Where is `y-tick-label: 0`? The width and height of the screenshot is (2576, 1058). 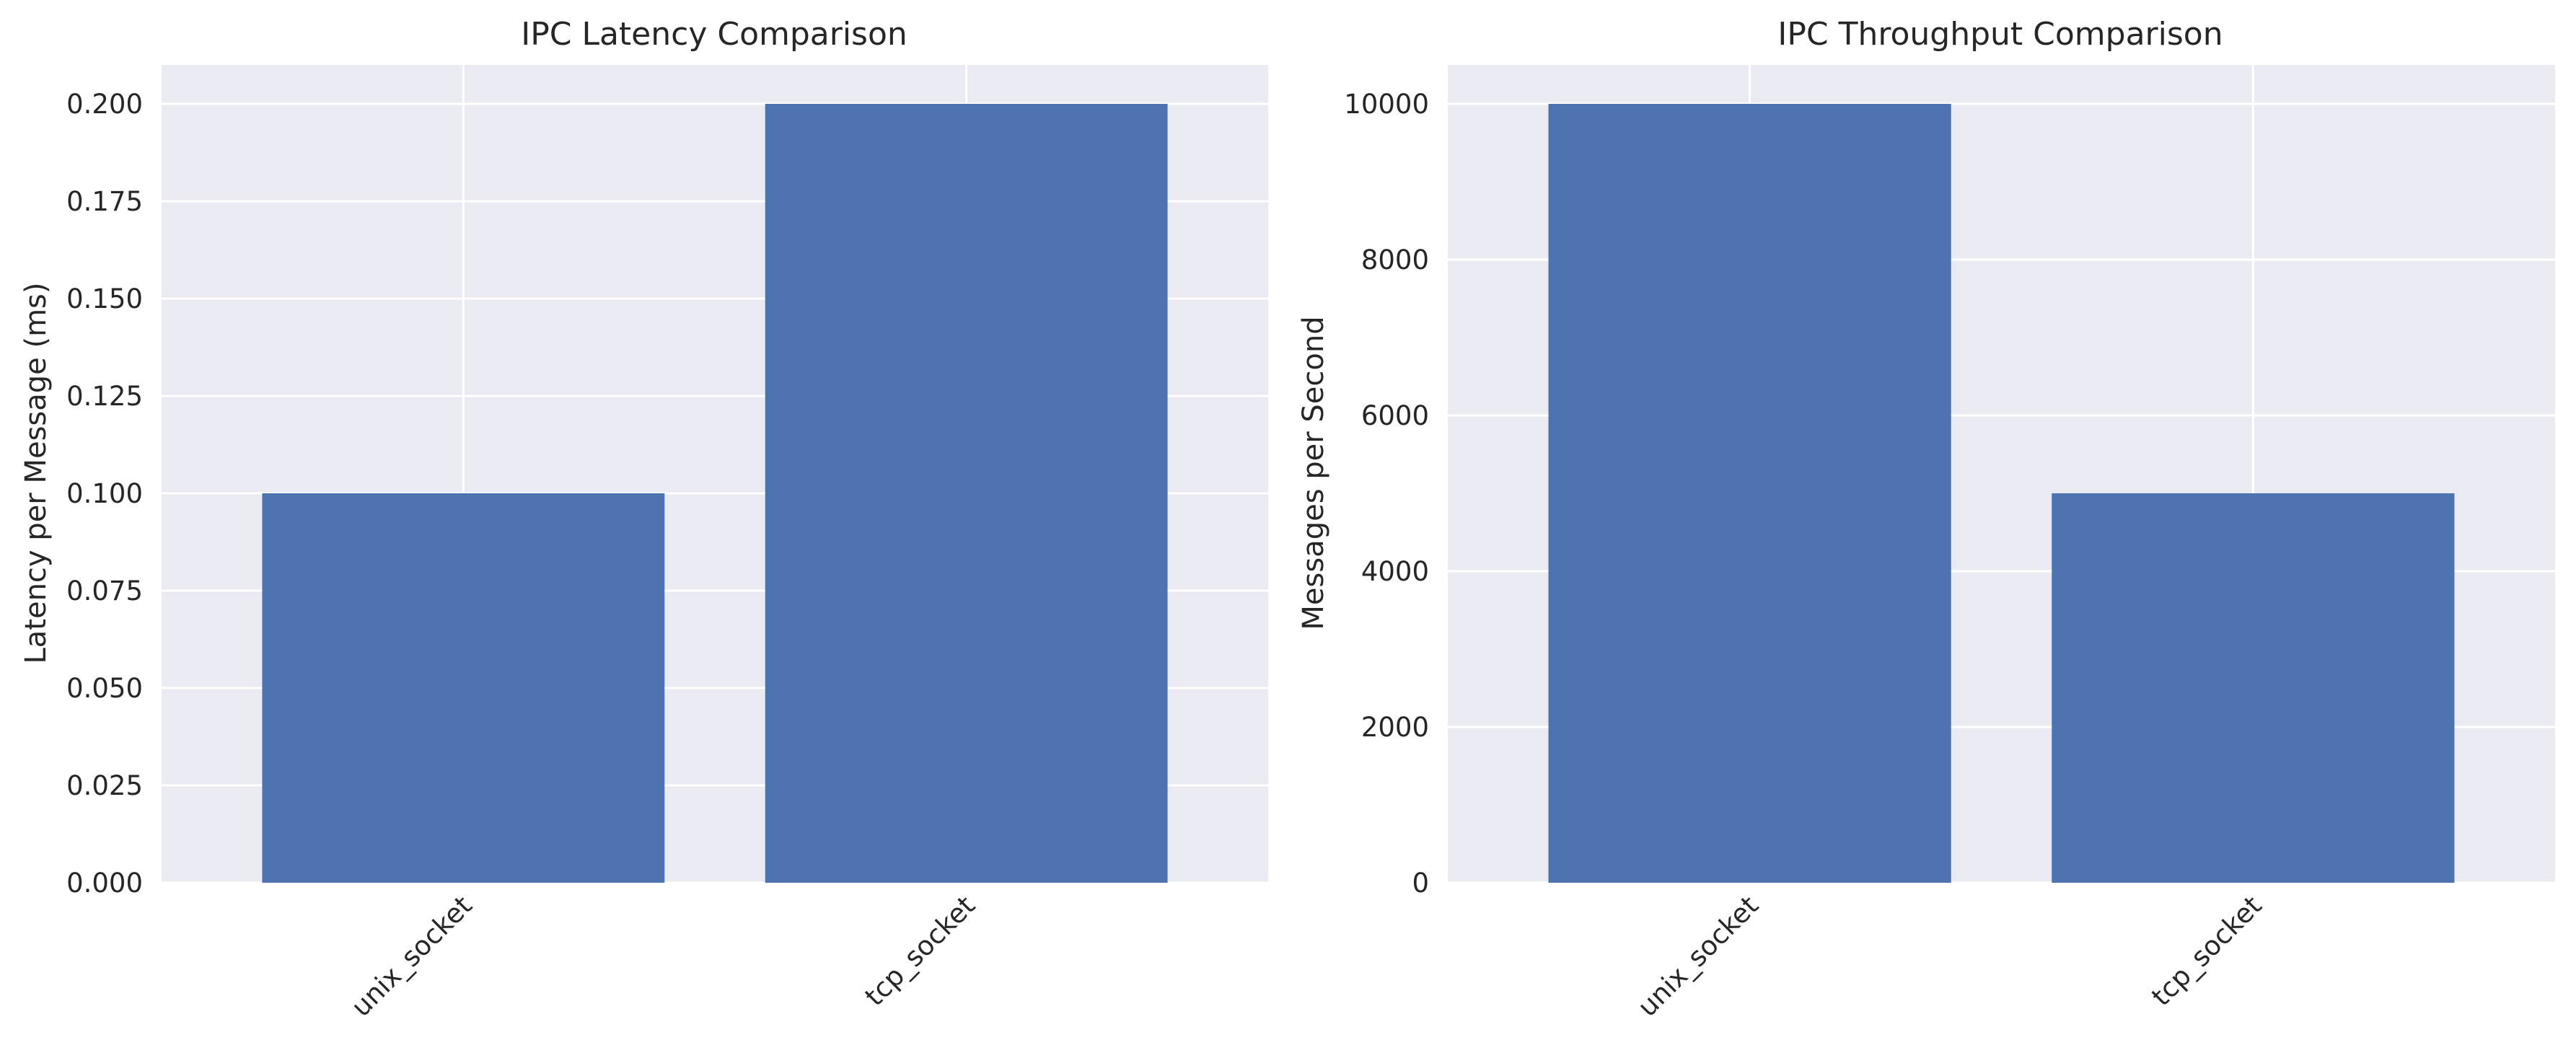
y-tick-label: 0 is located at coordinates (1420, 883).